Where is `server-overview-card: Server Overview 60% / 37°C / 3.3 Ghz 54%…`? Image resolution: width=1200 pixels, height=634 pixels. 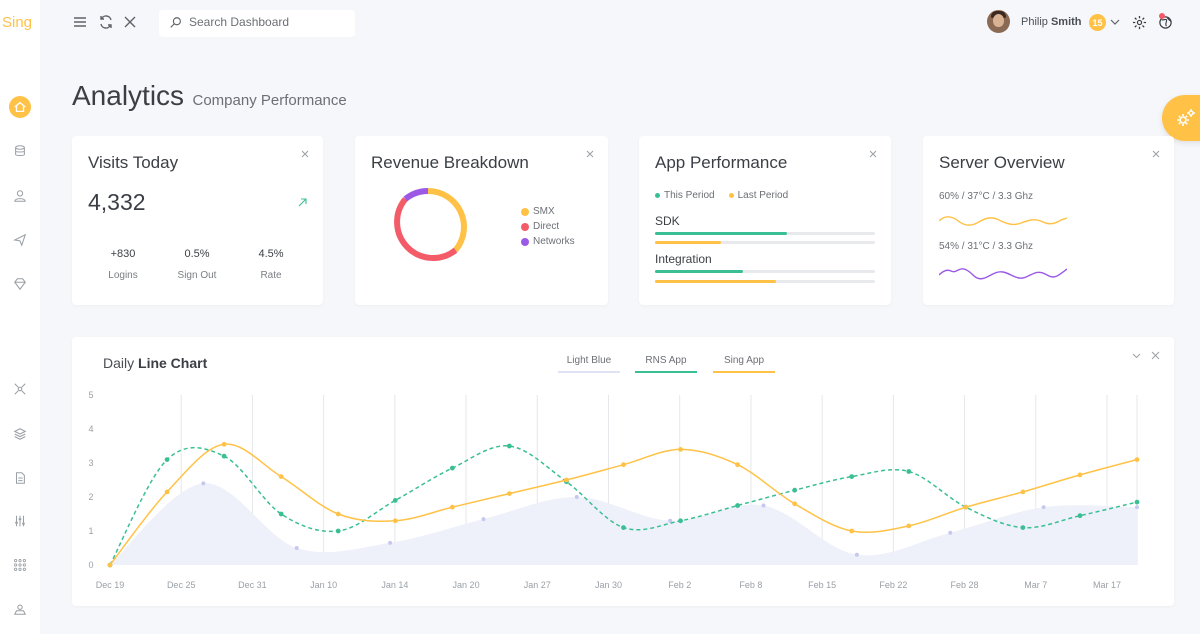
server-overview-card: Server Overview 60% / 37°C / 3.3 Ghz 54%… is located at coordinates (1048, 220).